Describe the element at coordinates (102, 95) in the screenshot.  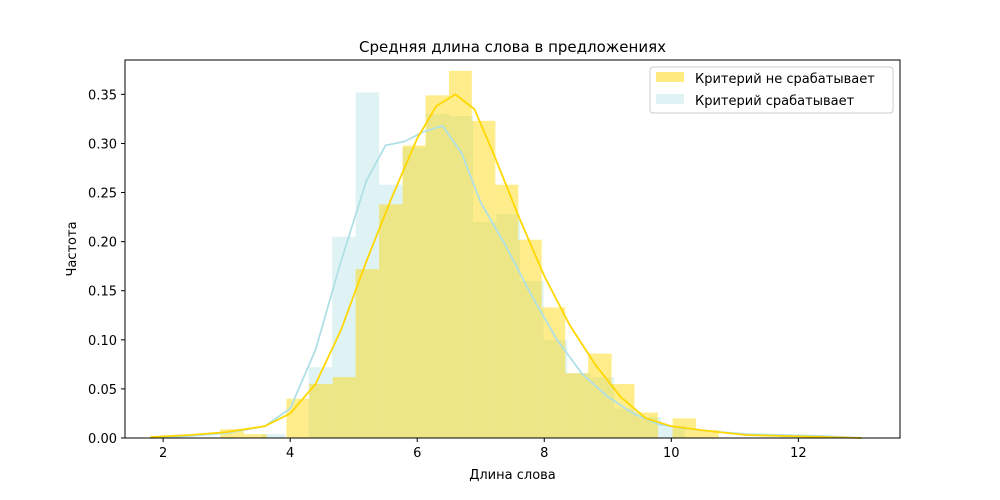
I see `y-tick-label-7: 0.35` at that location.